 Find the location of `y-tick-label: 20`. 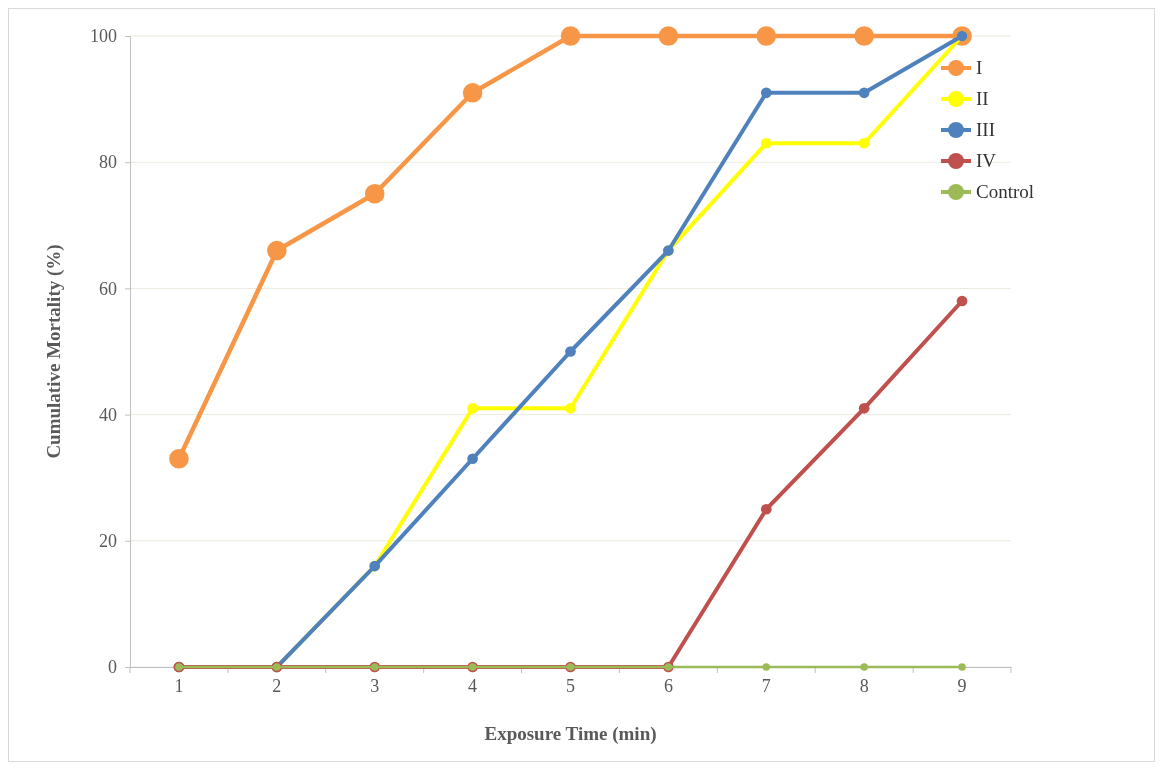

y-tick-label: 20 is located at coordinates (108, 541).